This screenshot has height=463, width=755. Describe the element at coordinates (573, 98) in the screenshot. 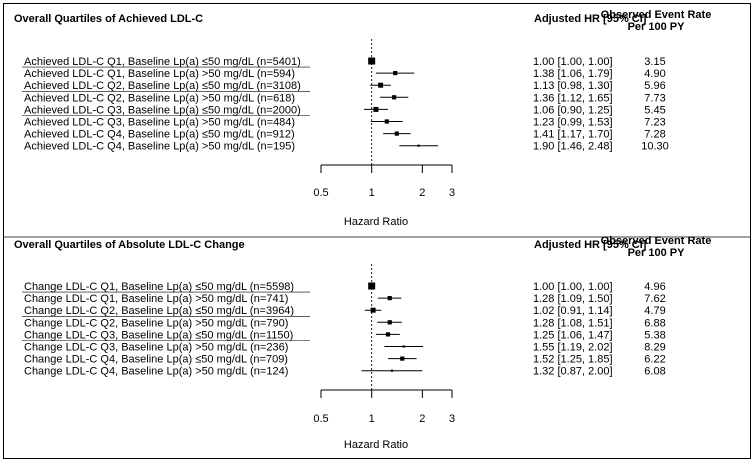

I see `hr-value: 1.36 [1.12, 1.65]` at that location.